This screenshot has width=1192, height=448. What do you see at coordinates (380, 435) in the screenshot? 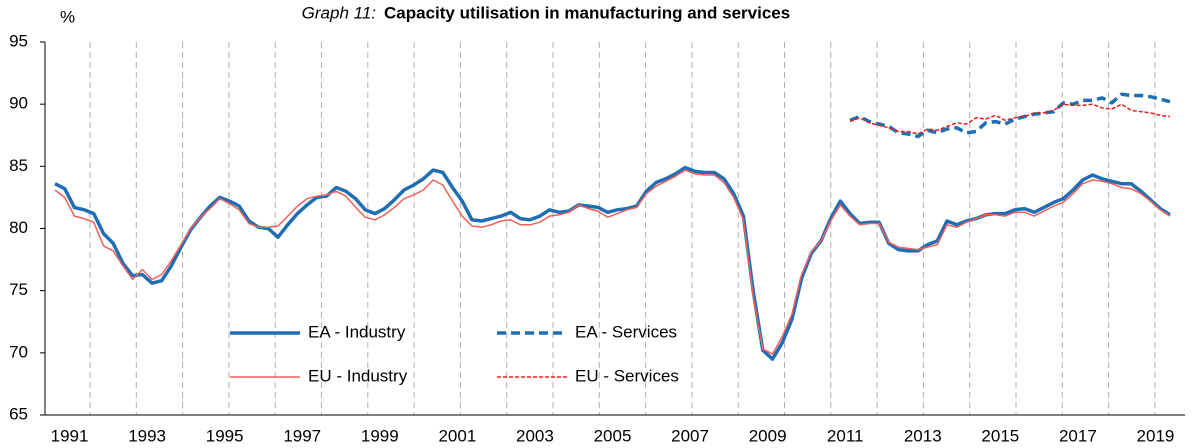
I see `x-tick-label: 1999` at bounding box center [380, 435].